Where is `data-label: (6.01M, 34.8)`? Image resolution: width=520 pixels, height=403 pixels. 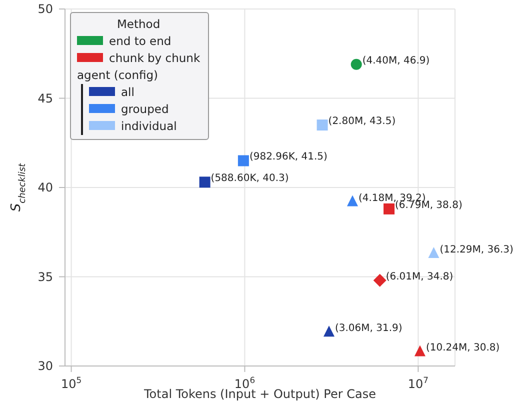 data-label: (6.01M, 34.8) is located at coordinates (420, 276).